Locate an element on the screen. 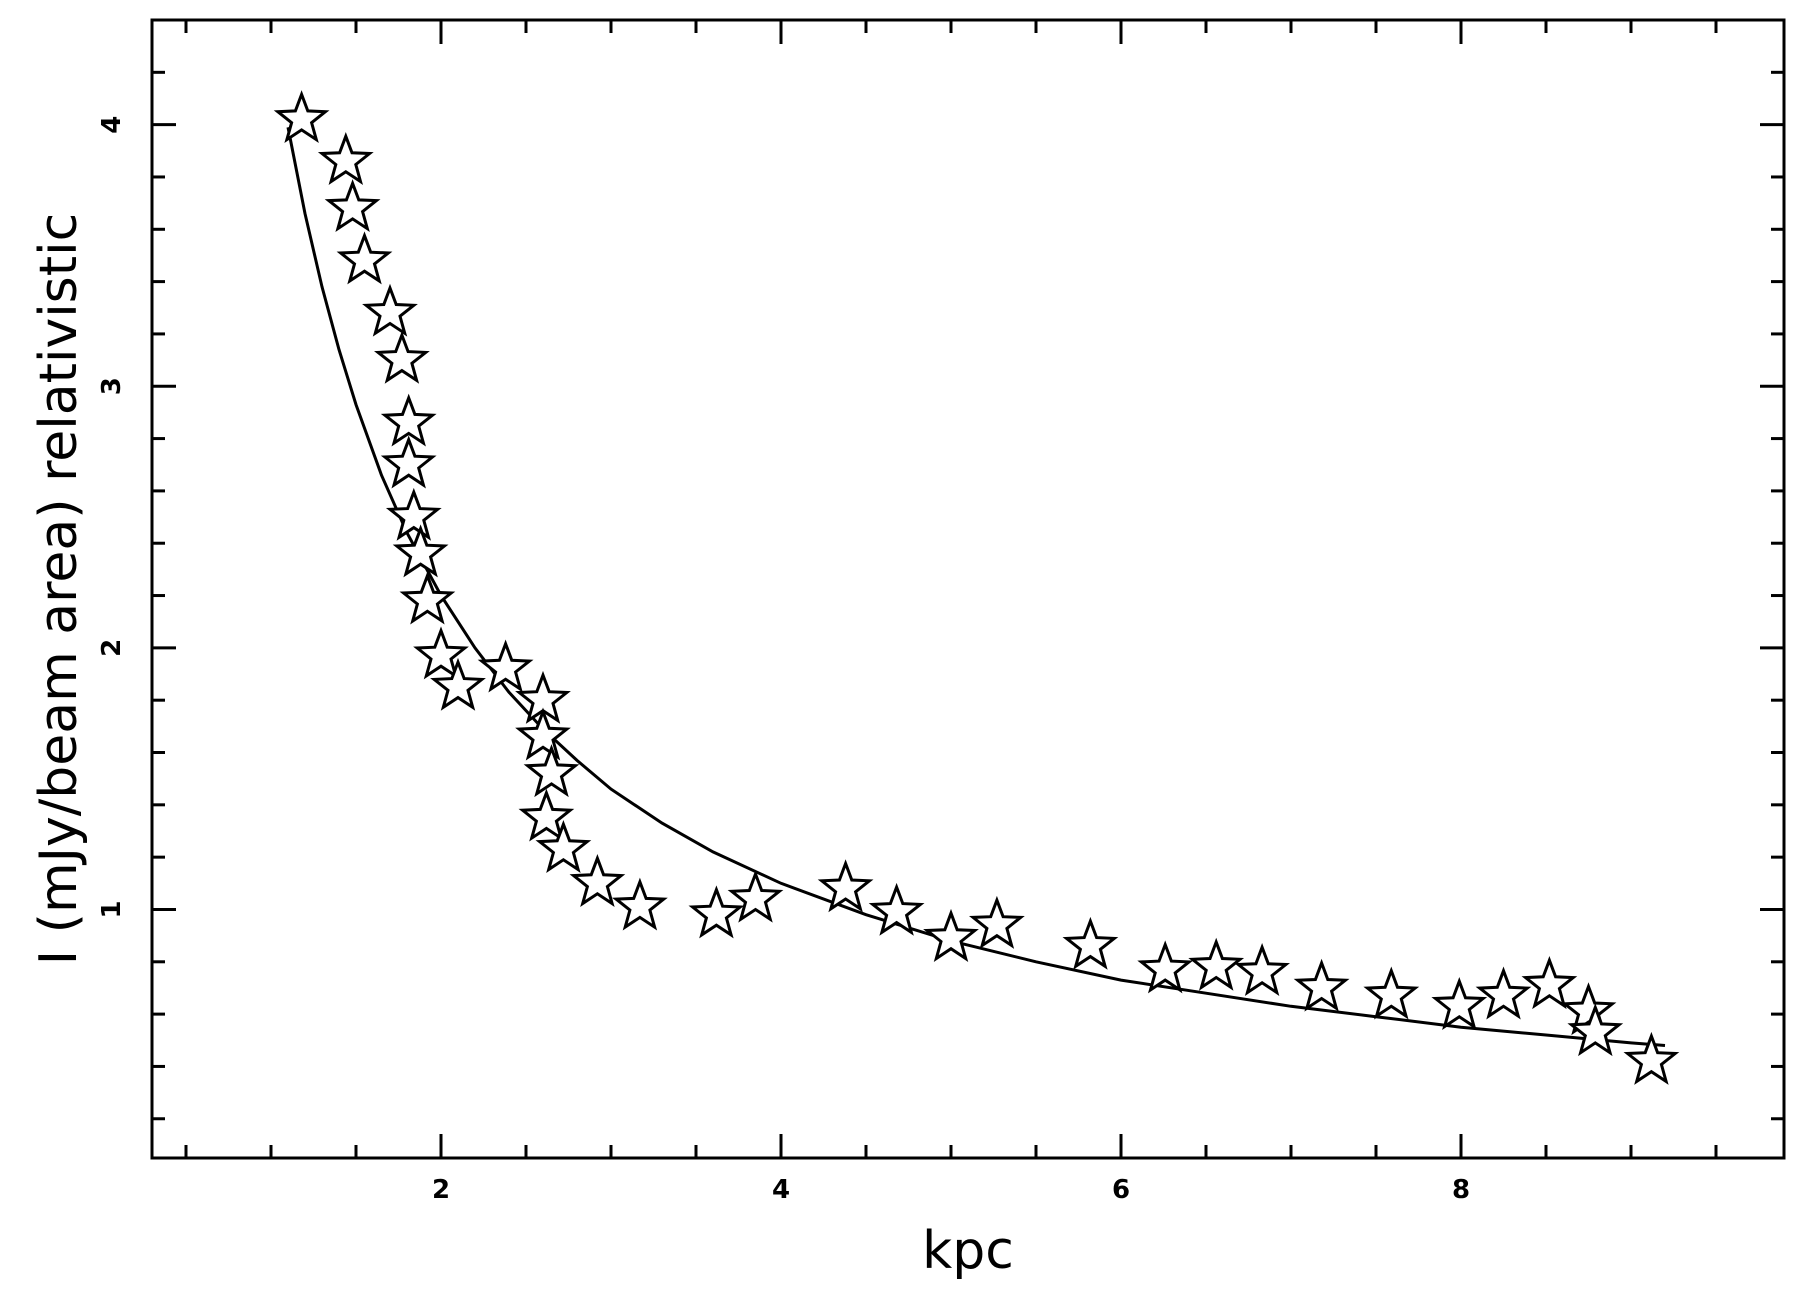 The height and width of the screenshot is (1304, 1806). y-tick-label: 2 is located at coordinates (112, 648).